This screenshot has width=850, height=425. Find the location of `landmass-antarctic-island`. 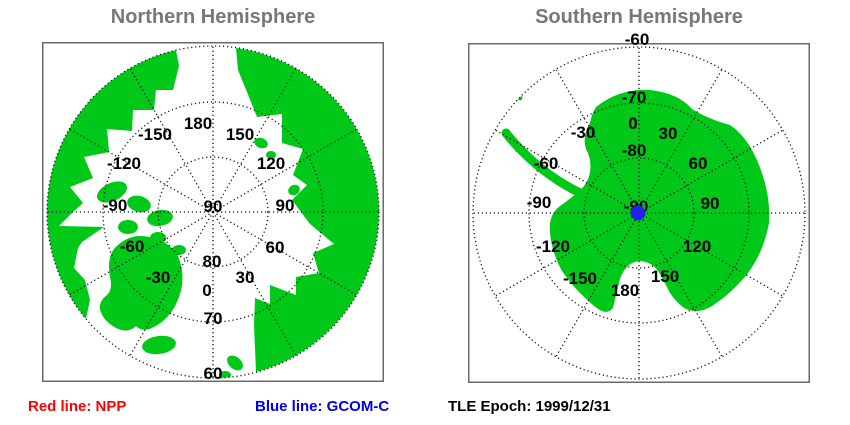

landmass-antarctic-island is located at coordinates (517, 150).